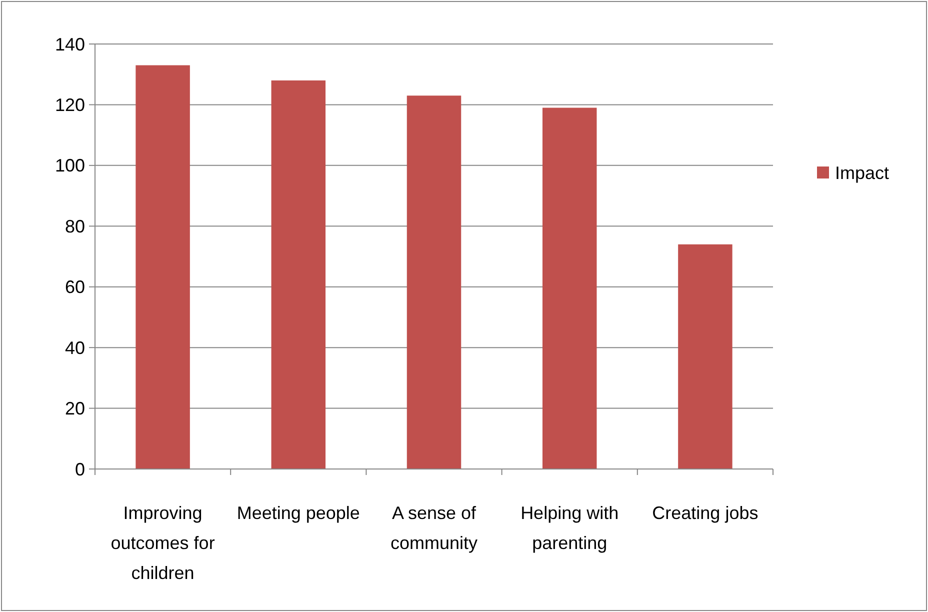  Describe the element at coordinates (69, 44) in the screenshot. I see `y-tick-label: 140` at that location.